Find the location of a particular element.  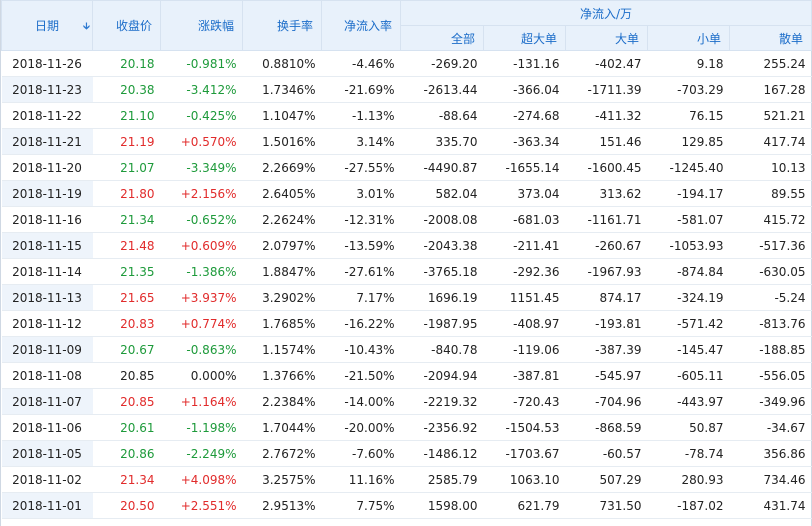

cell-net-total: -1486.12 is located at coordinates (442, 453).